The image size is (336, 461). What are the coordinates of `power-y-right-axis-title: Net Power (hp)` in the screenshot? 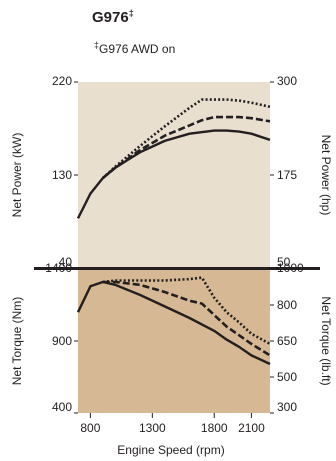 It's located at (326, 175).